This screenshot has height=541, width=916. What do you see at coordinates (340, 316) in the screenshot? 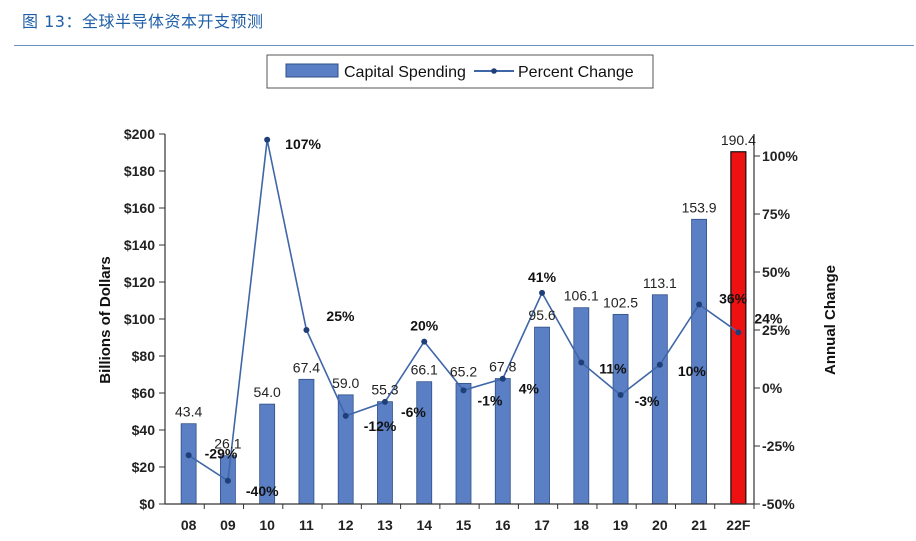
I see `percent-value-label: 25%` at bounding box center [340, 316].